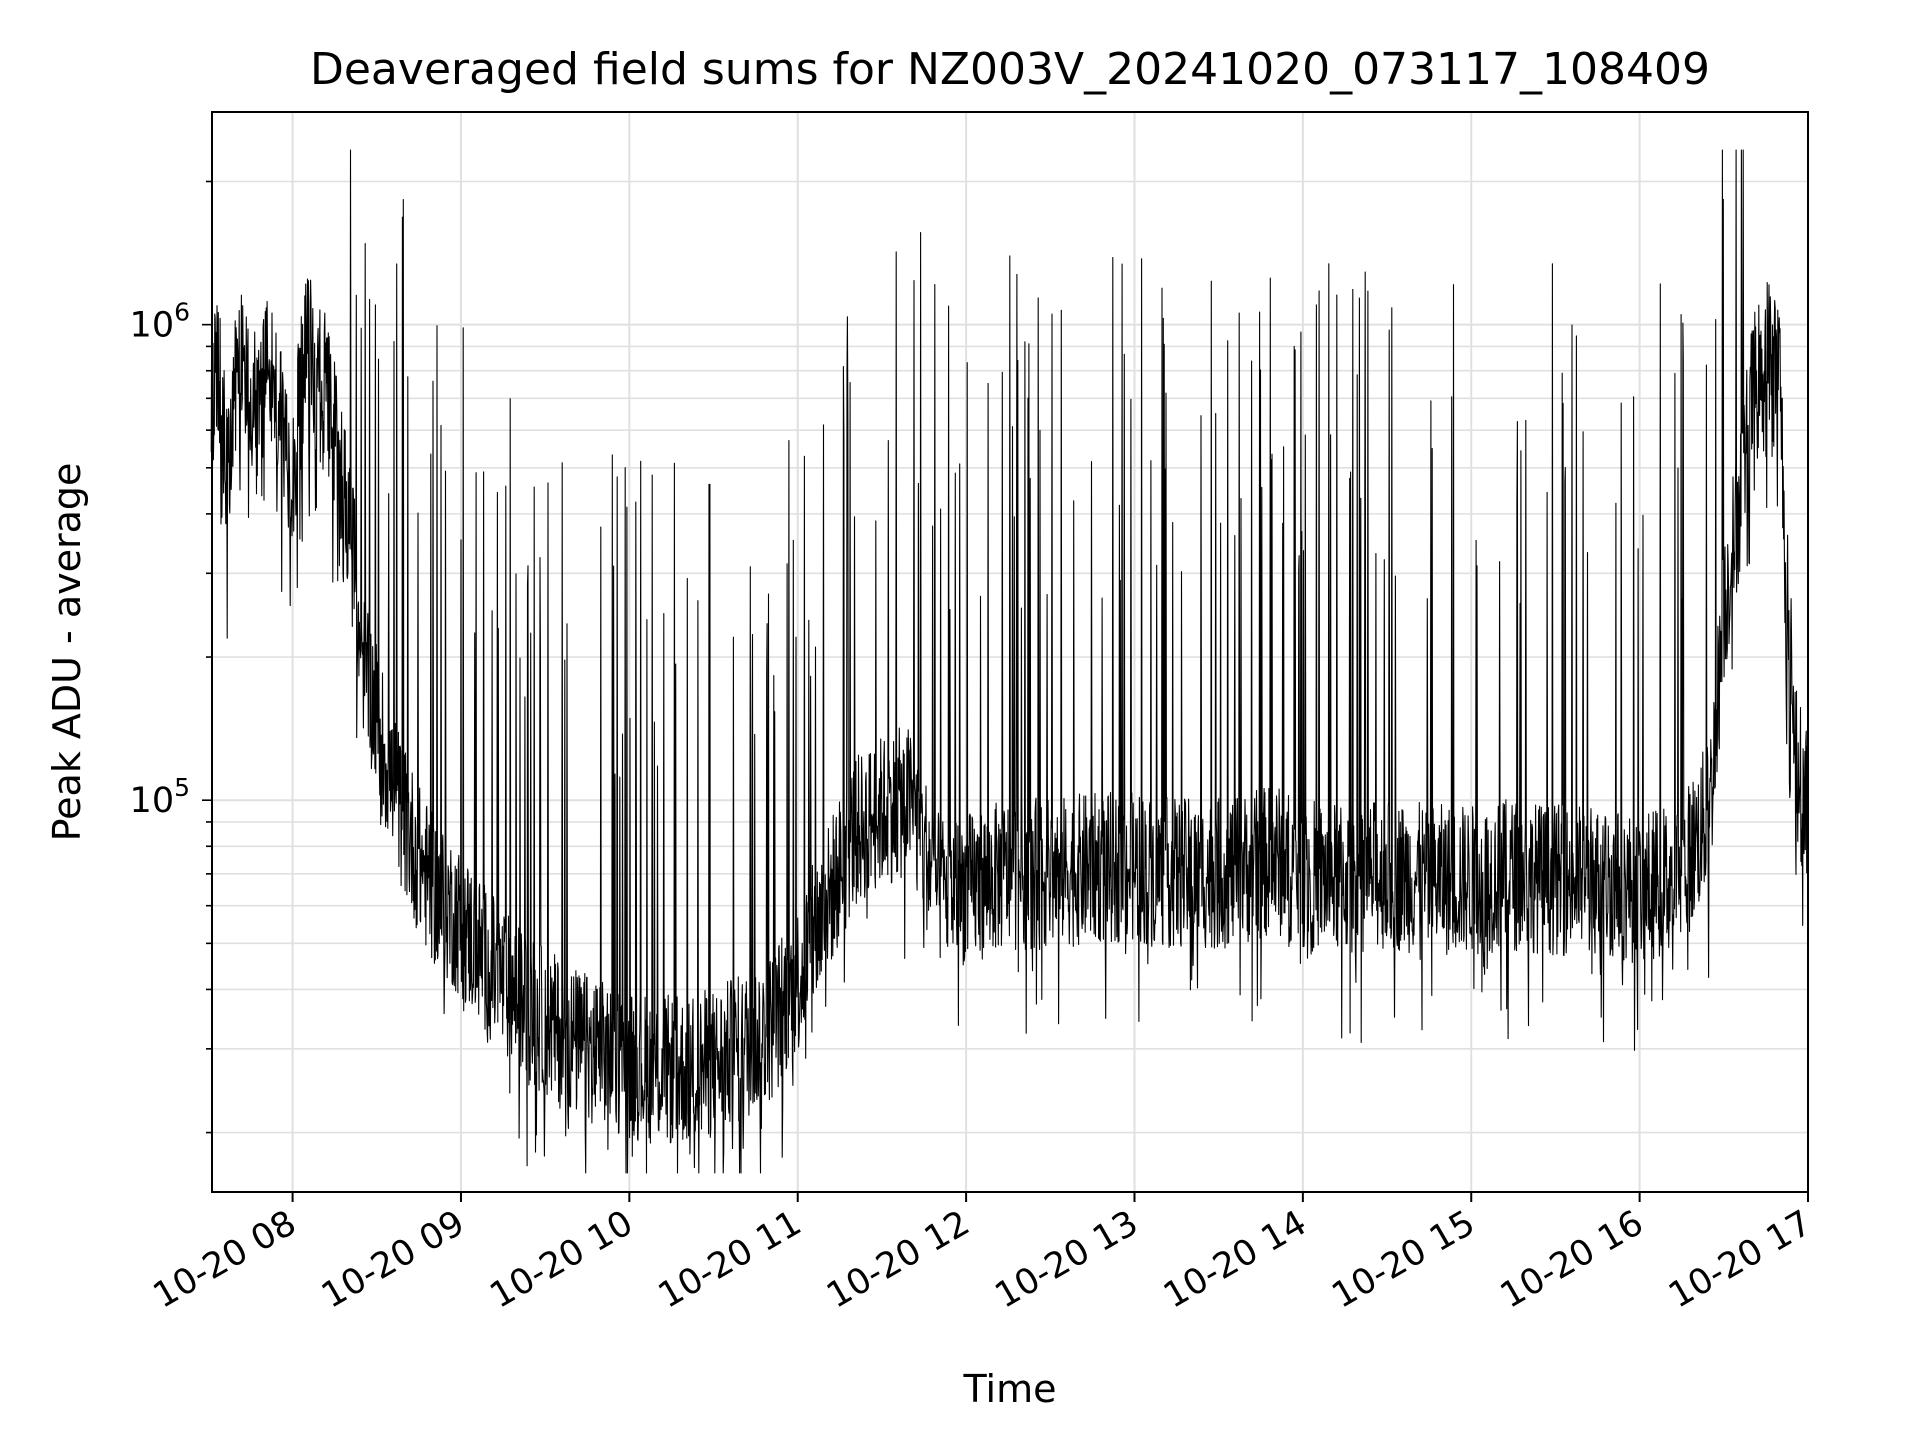  I want to click on x-tick-label: 10-20 15, so click(1403, 1259).